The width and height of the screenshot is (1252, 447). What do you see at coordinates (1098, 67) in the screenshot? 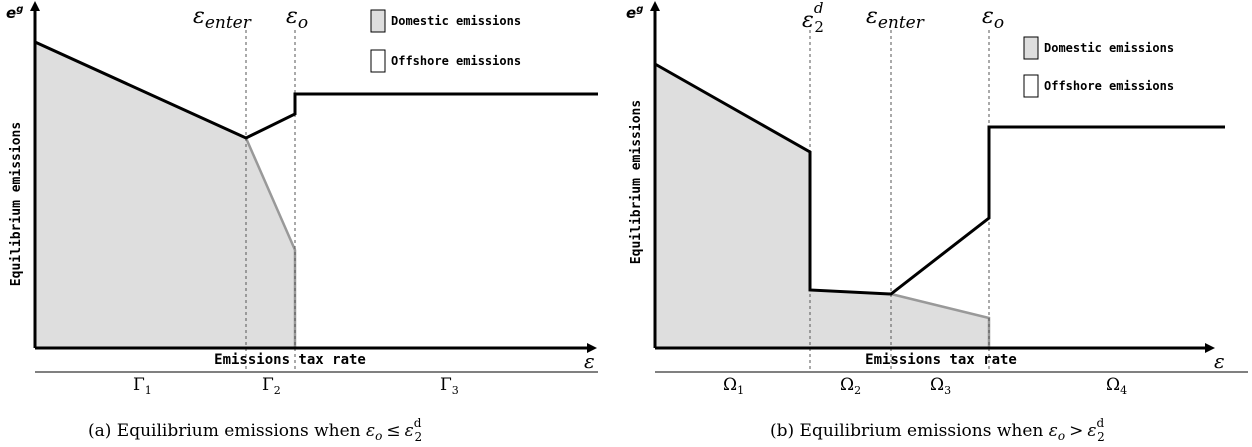
I see `legend-b: Domestic emissions Offshore emissions` at bounding box center [1098, 67].